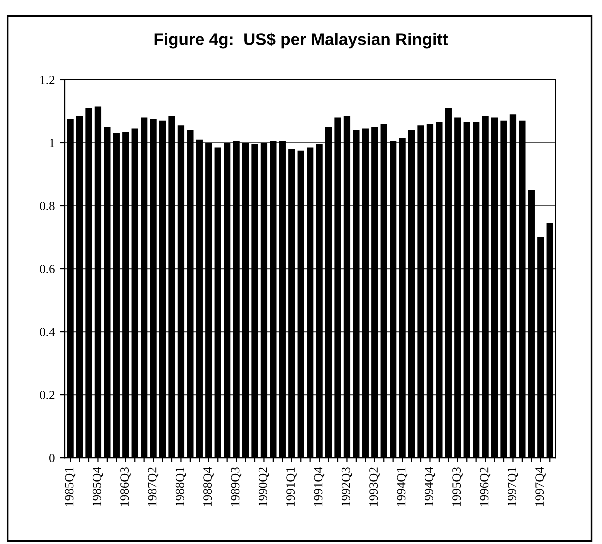 Image resolution: width=602 pixels, height=544 pixels. I want to click on x-tick-label: 1987Q2, so click(153, 487).